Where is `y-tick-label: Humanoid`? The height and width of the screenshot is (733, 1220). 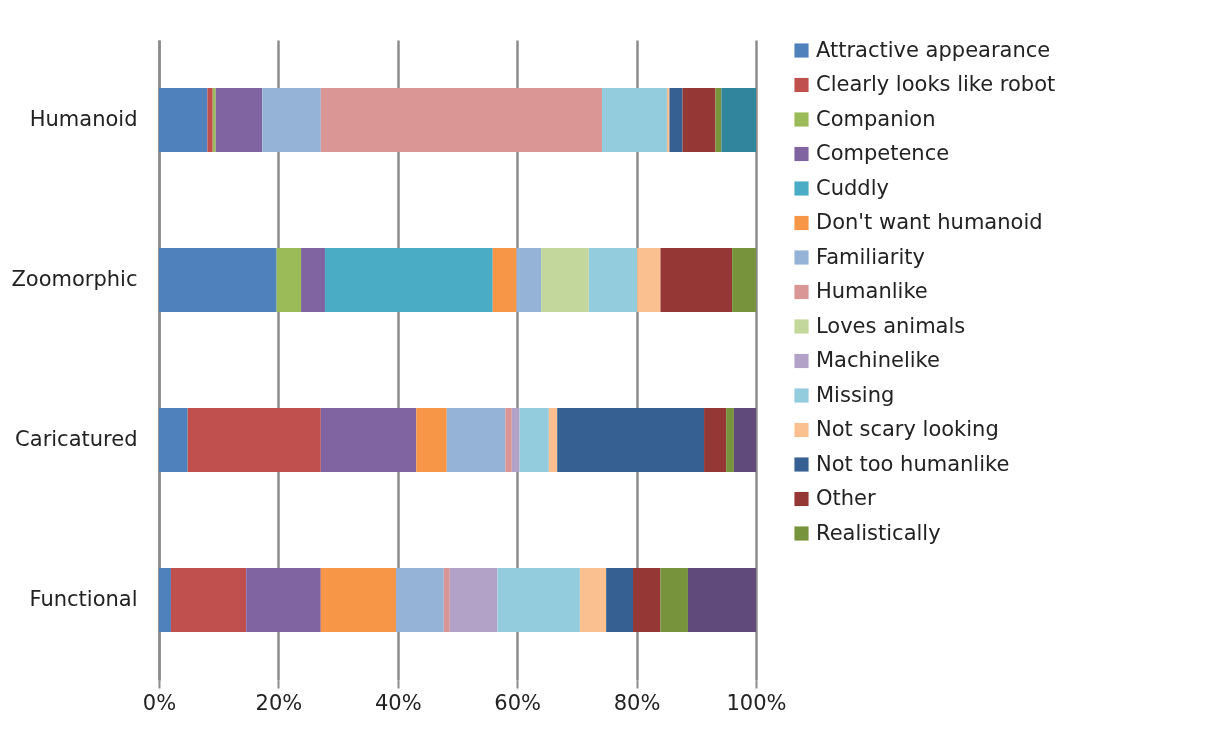
y-tick-label: Humanoid is located at coordinates (83, 119).